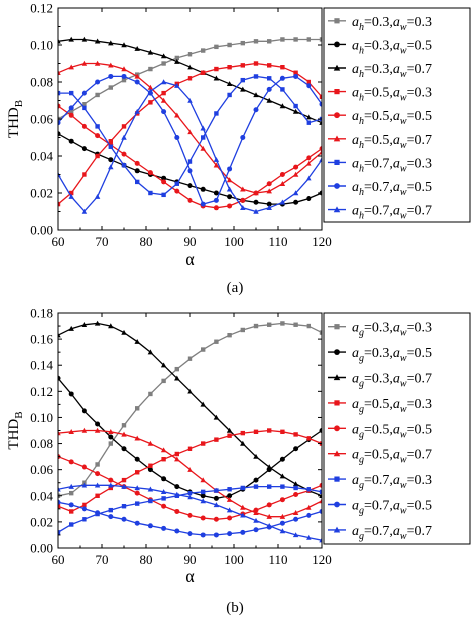  I want to click on legend-item: ag=0.7,aw=0.7, so click(380, 533).